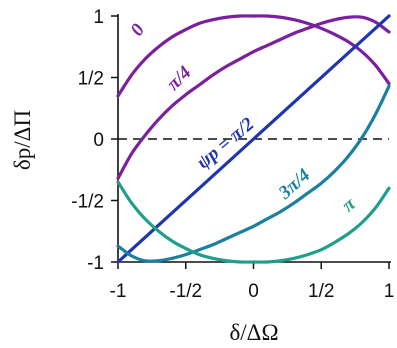 The width and height of the screenshot is (397, 348). I want to click on curve-label-0: 0, so click(138, 30).